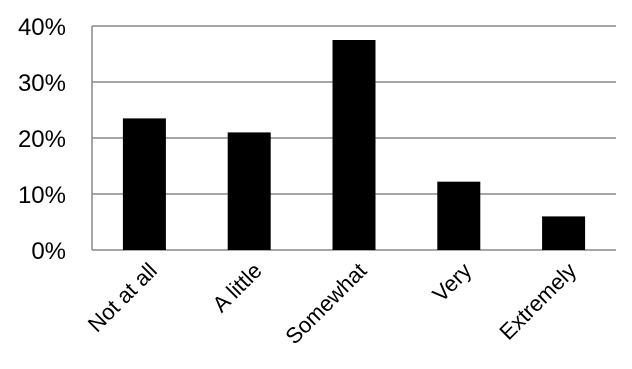 This screenshot has width=632, height=369. I want to click on bar-somewhat, so click(354, 145).